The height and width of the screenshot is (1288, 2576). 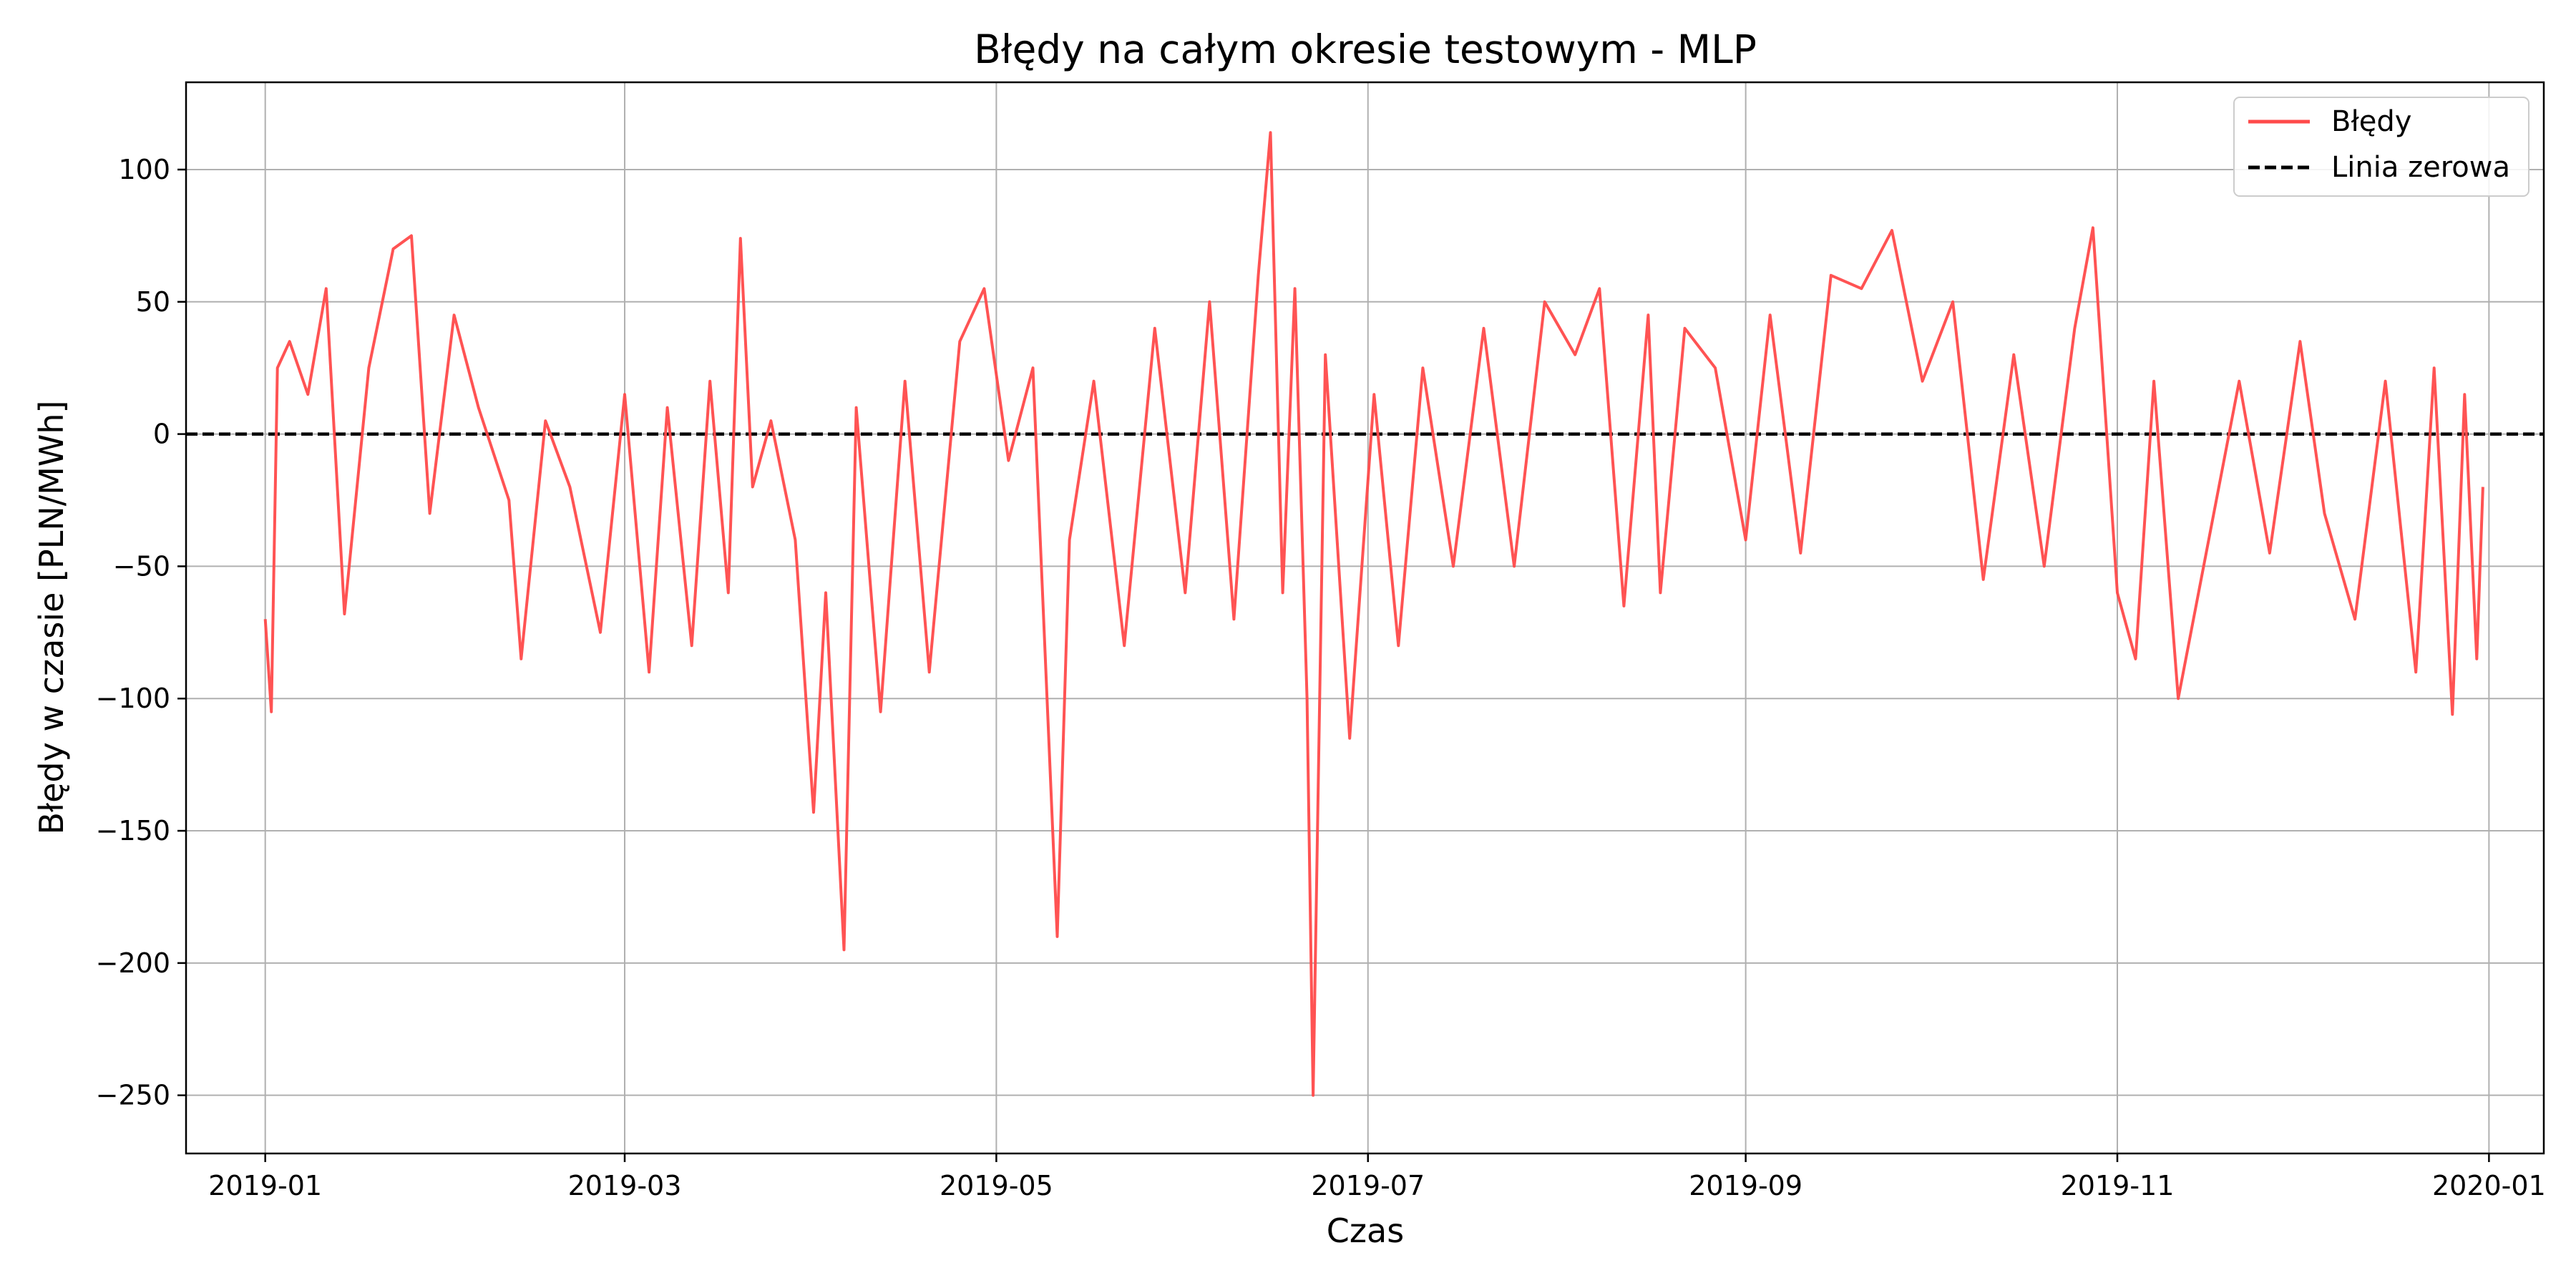 What do you see at coordinates (133, 698) in the screenshot?
I see `y-tick-label: −100` at bounding box center [133, 698].